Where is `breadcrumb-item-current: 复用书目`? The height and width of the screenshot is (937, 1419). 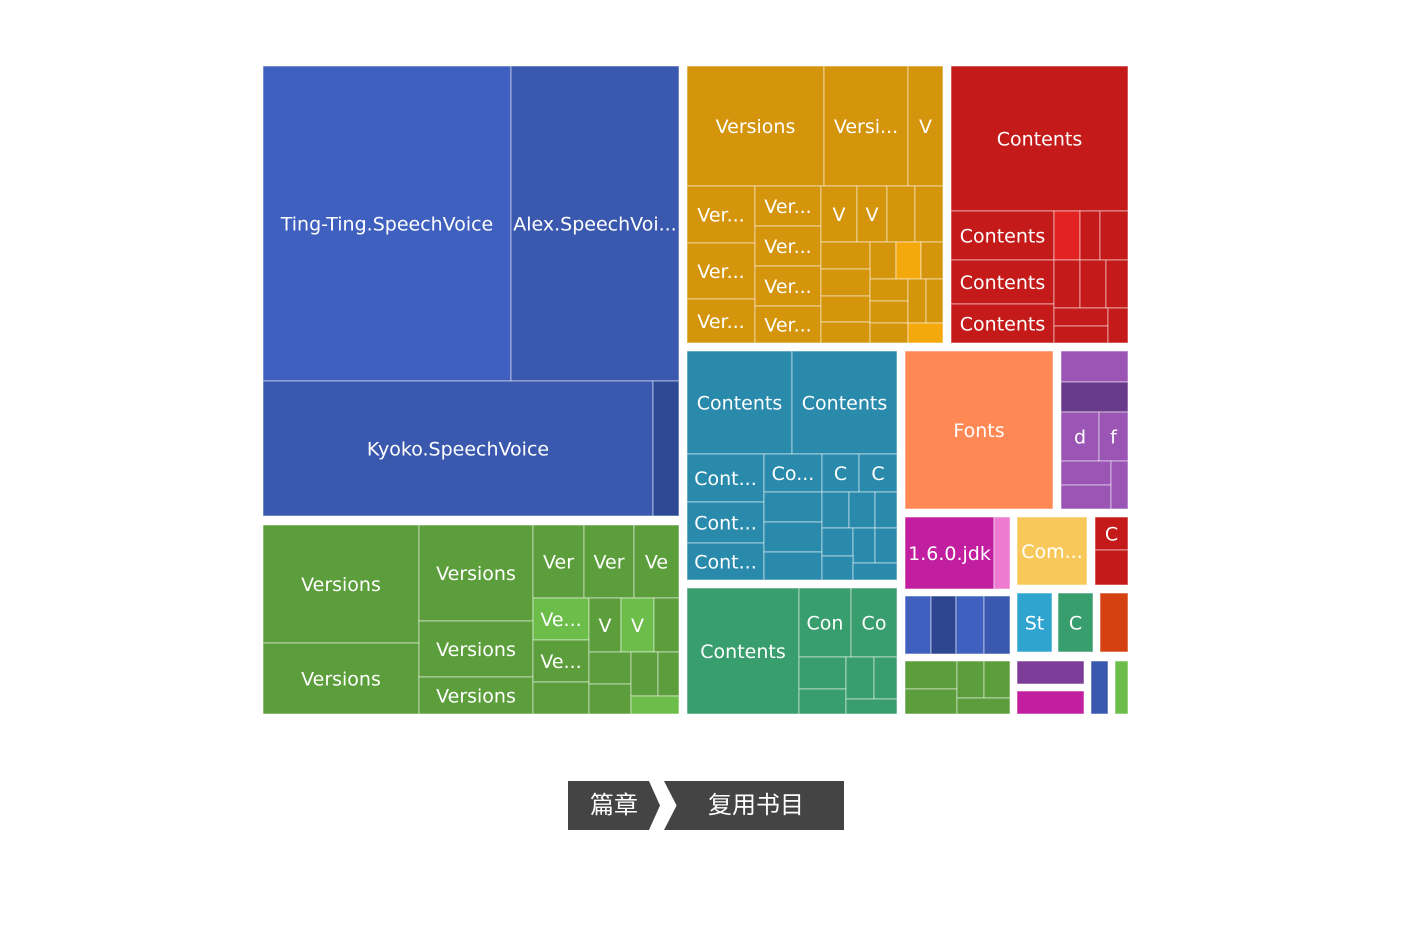
breadcrumb-item-current: 复用书目 is located at coordinates (754, 805).